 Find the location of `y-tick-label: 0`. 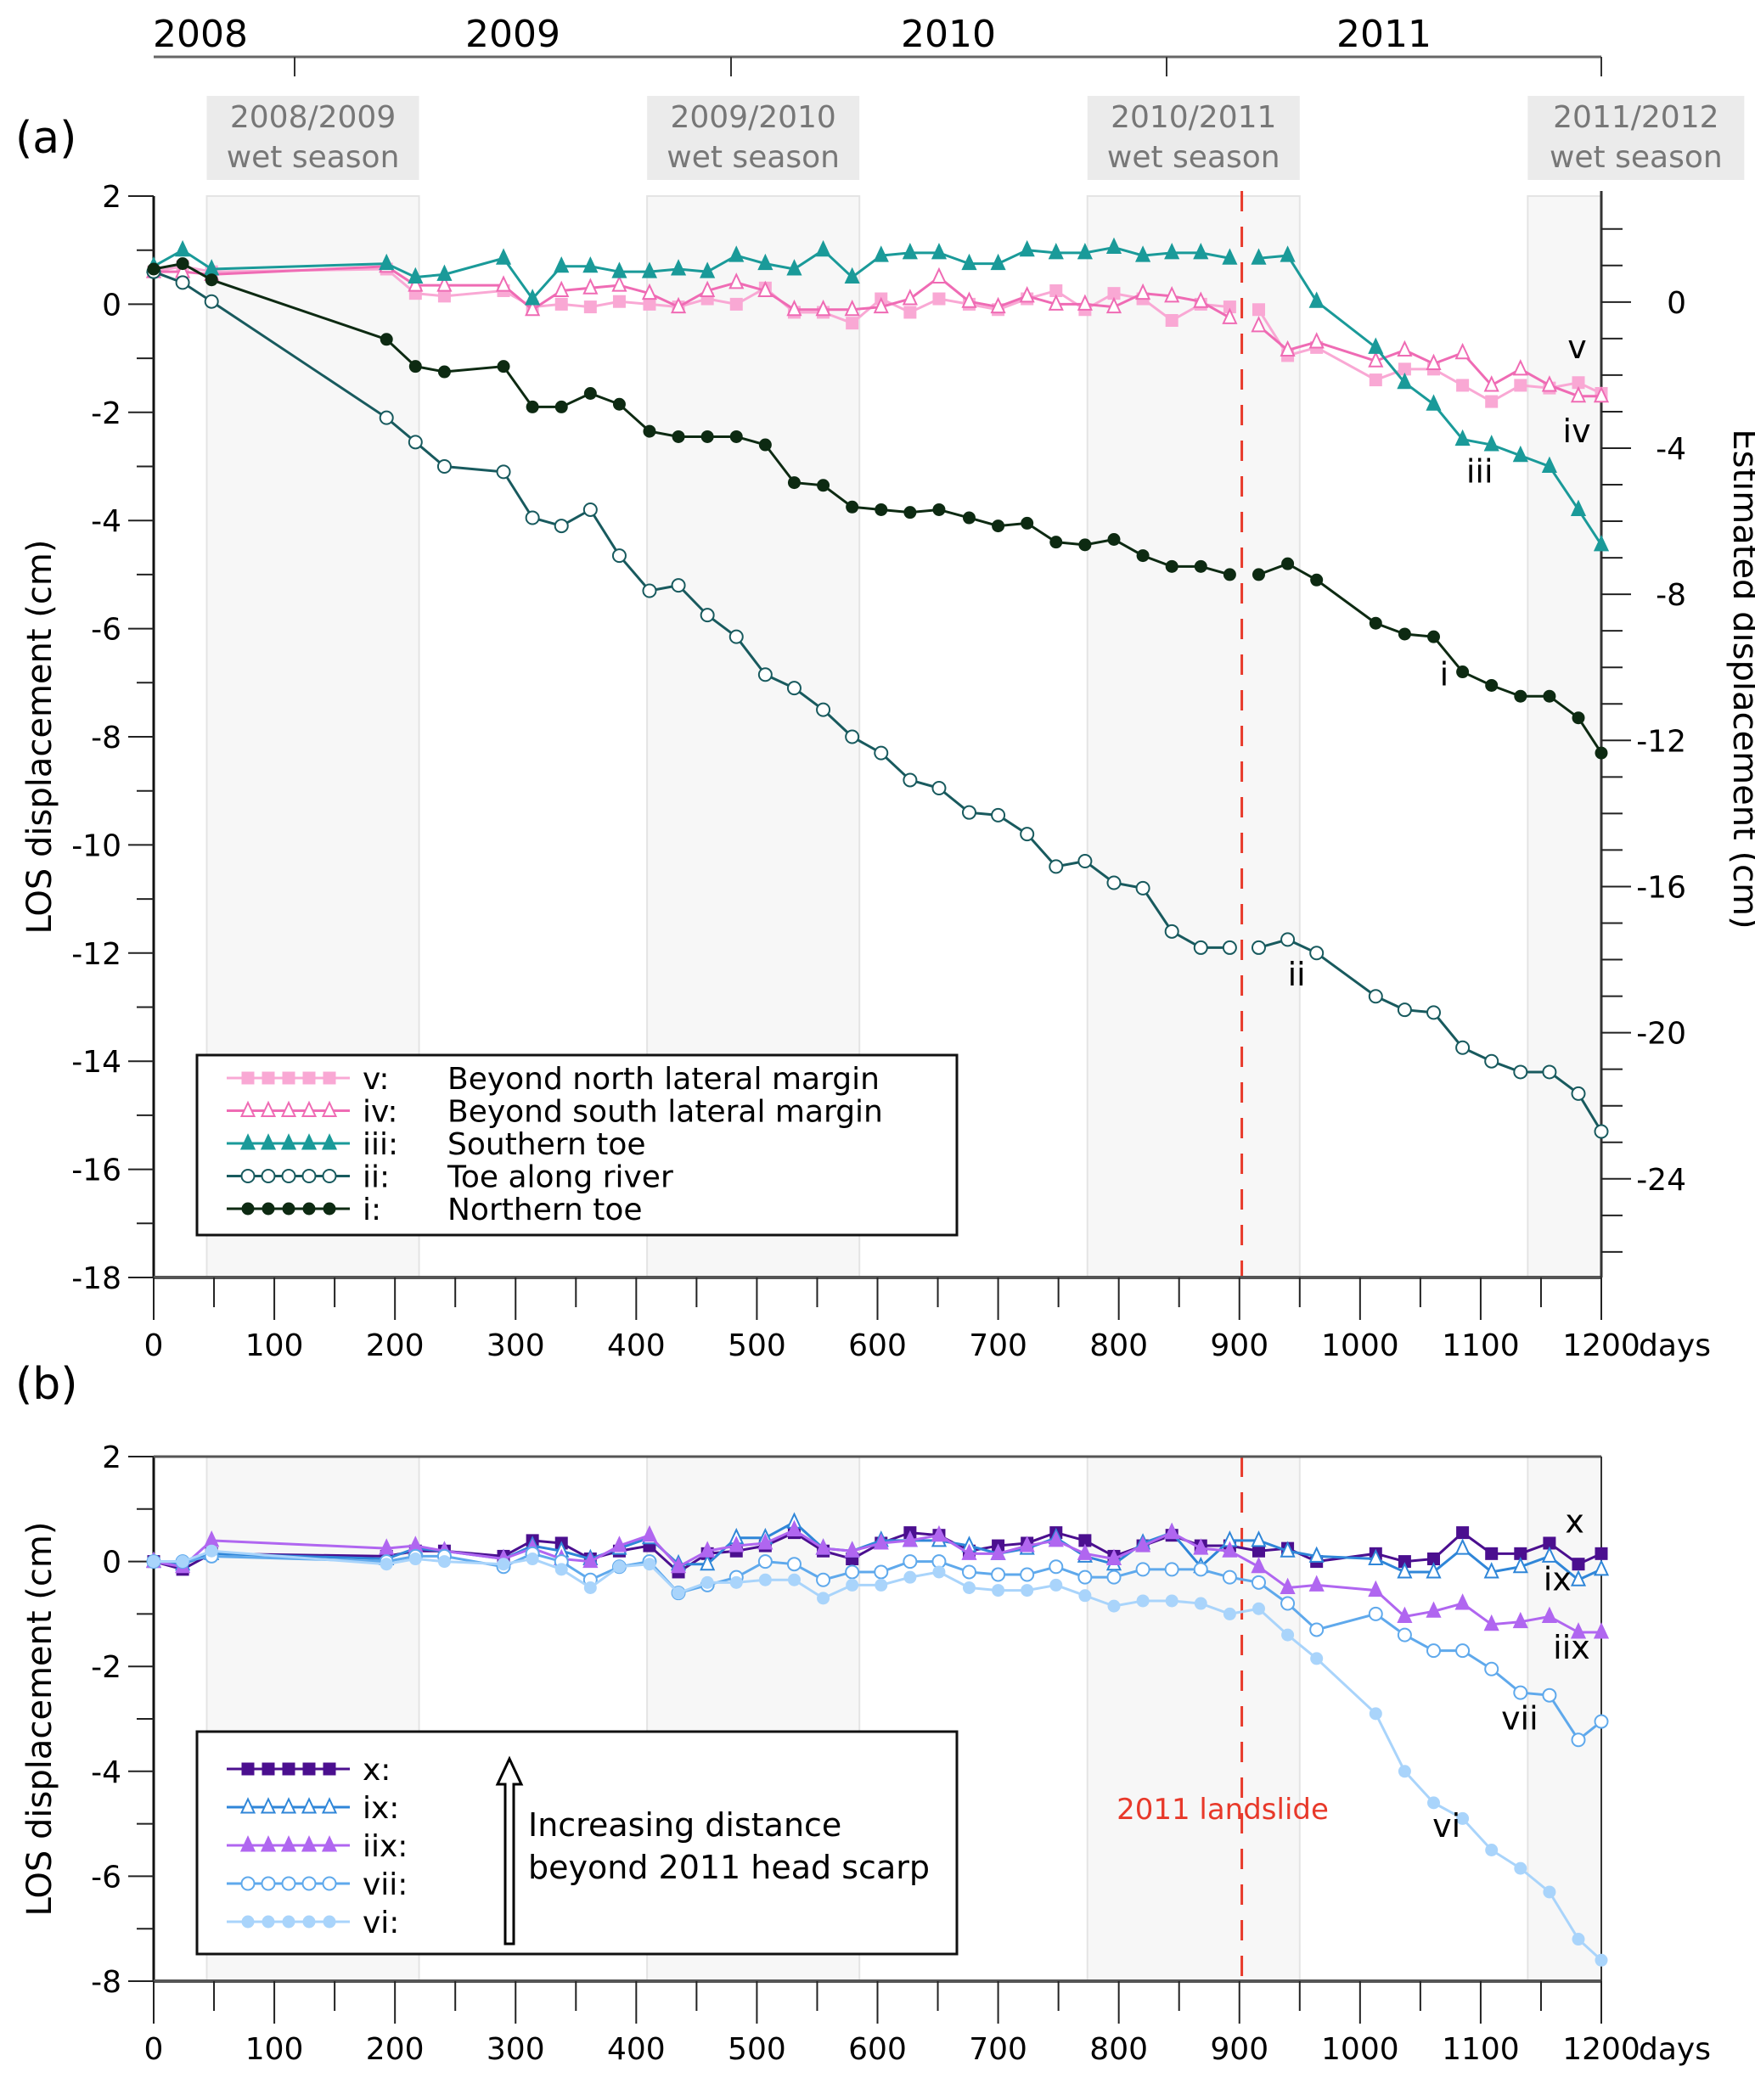

y-tick-label: 0 is located at coordinates (111, 305).